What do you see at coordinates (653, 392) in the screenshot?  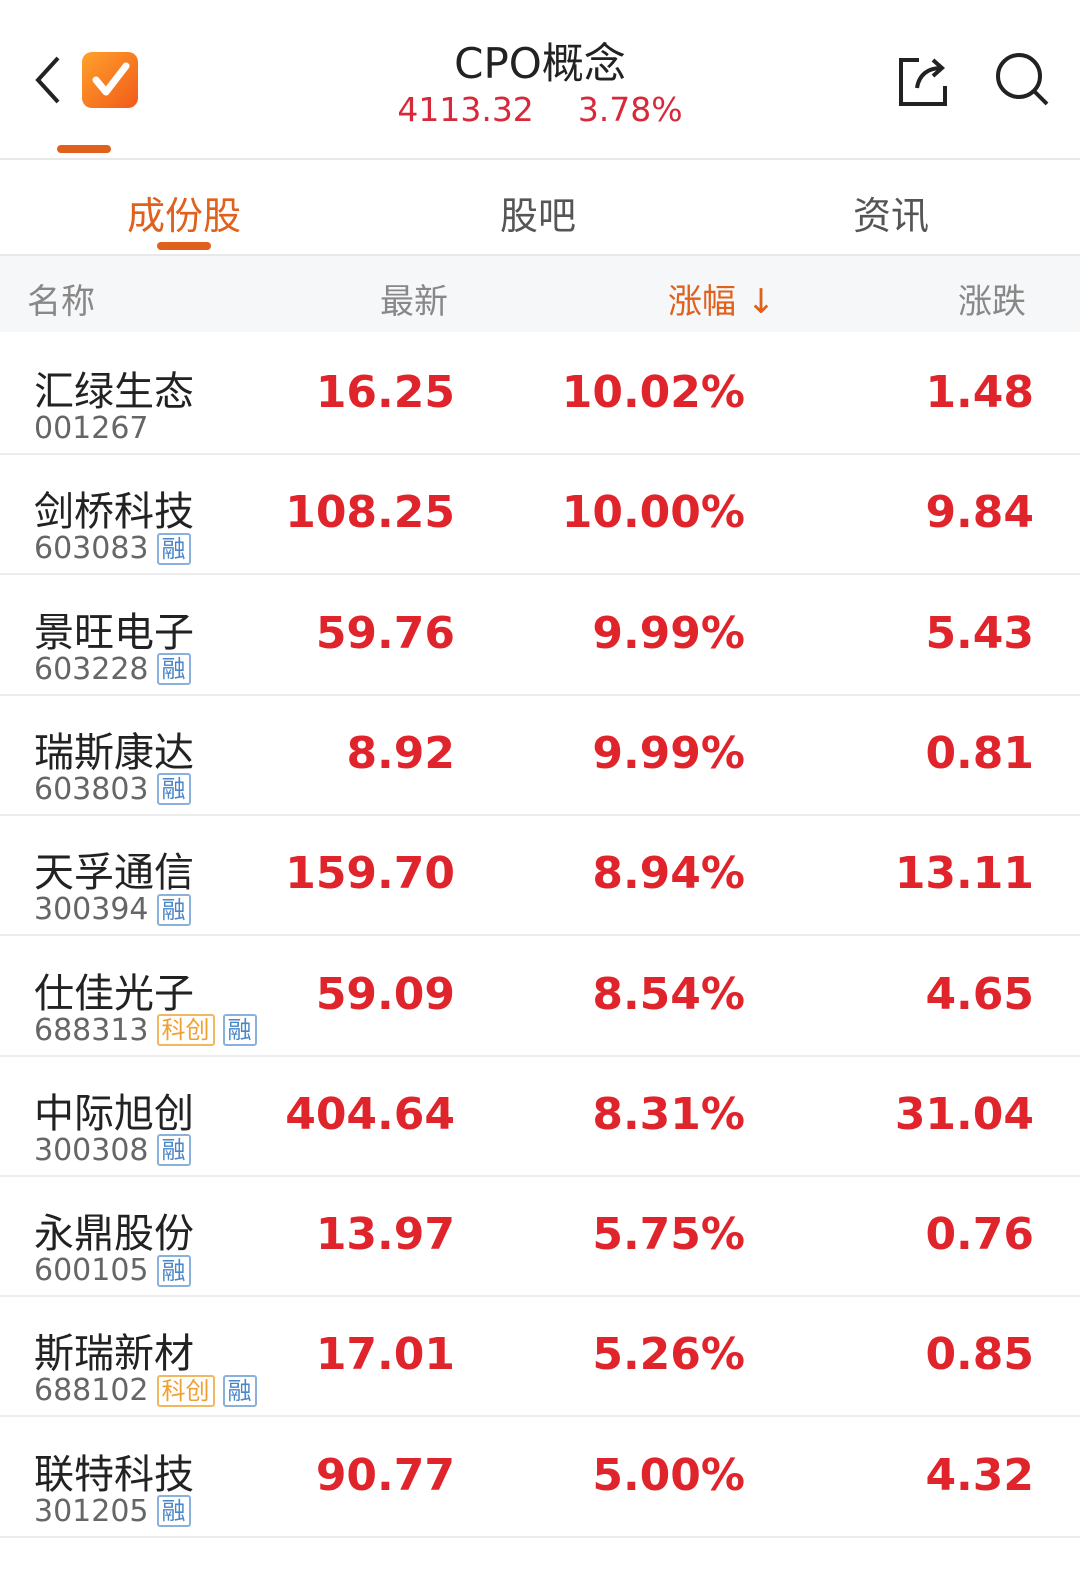 I see `change-pct: 10.02%` at bounding box center [653, 392].